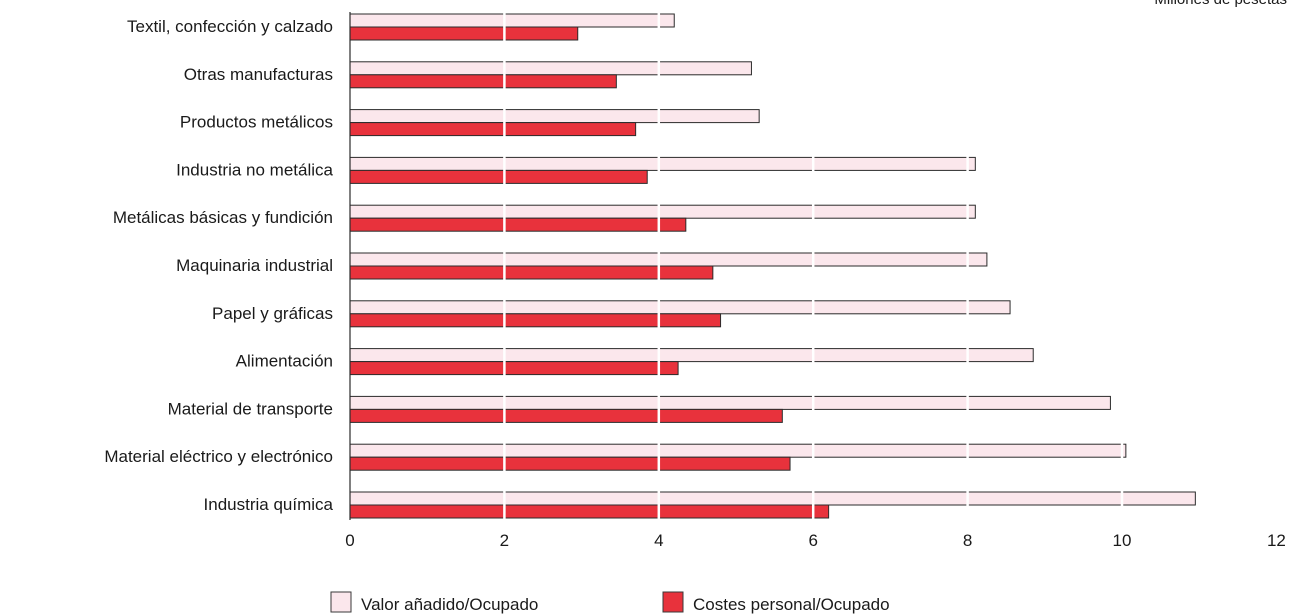 This screenshot has height=615, width=1291. What do you see at coordinates (230, 26) in the screenshot?
I see `category-label: Textil, confección y calzado` at bounding box center [230, 26].